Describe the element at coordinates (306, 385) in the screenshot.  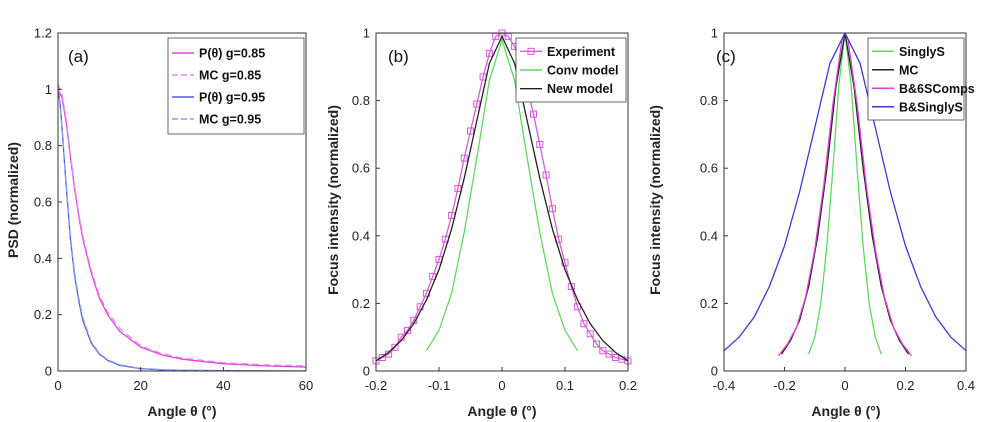
I see `x-tick-label-a-3: 60` at that location.